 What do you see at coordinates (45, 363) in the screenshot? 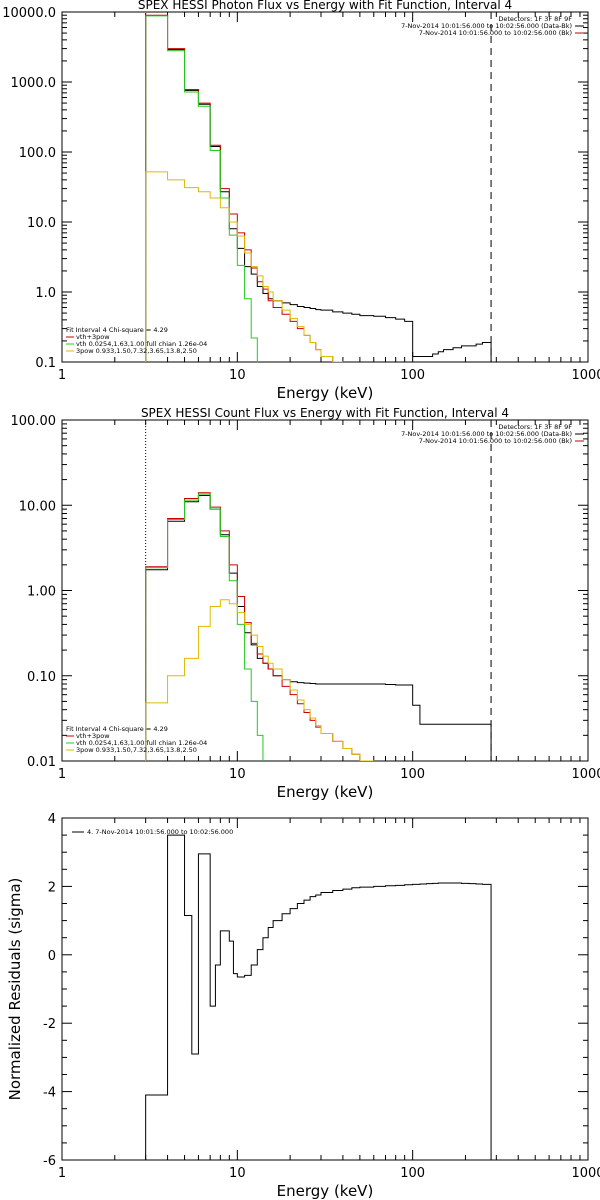
I see `y-tick-label: 0.1` at bounding box center [45, 363].